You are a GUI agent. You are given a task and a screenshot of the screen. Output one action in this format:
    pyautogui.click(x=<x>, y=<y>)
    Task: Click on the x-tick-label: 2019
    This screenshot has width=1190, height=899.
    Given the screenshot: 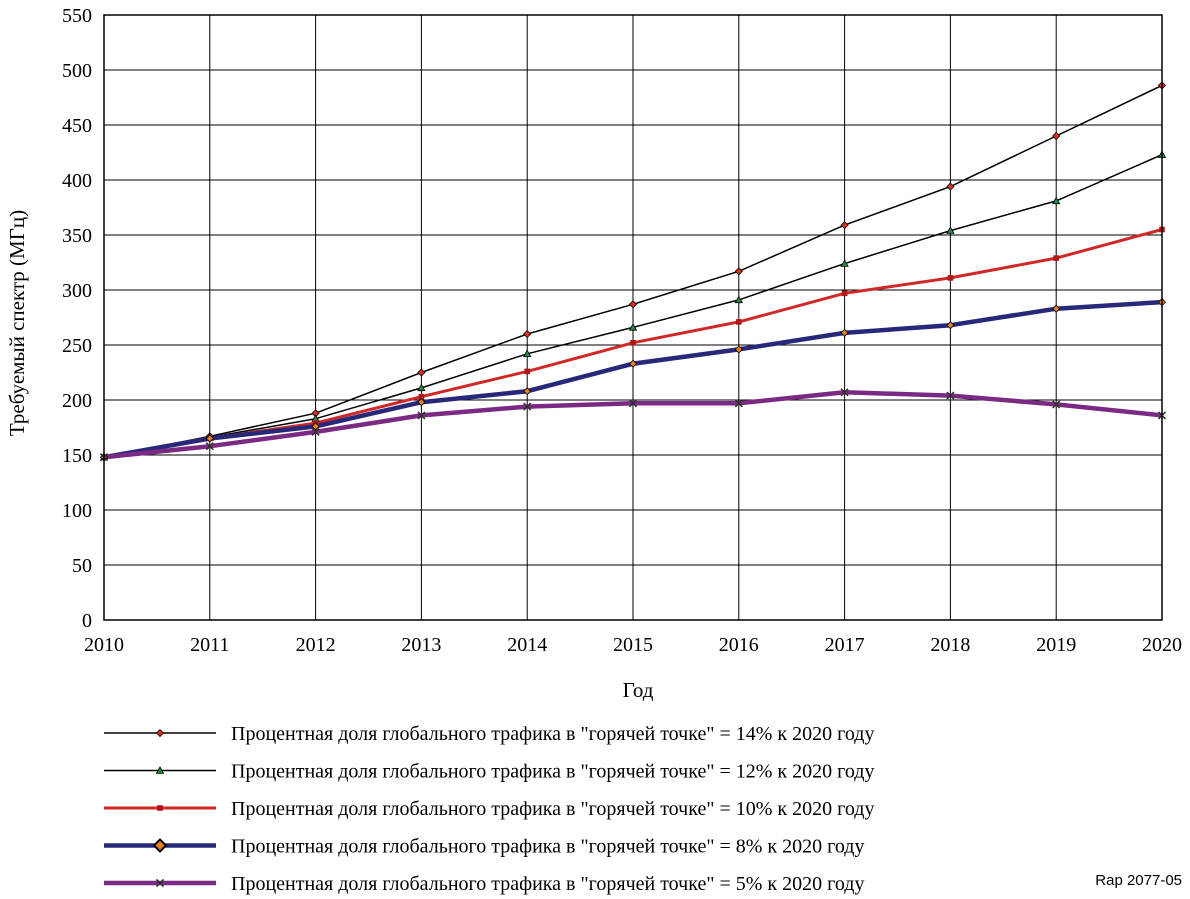 What is the action you would take?
    pyautogui.click(x=1056, y=645)
    